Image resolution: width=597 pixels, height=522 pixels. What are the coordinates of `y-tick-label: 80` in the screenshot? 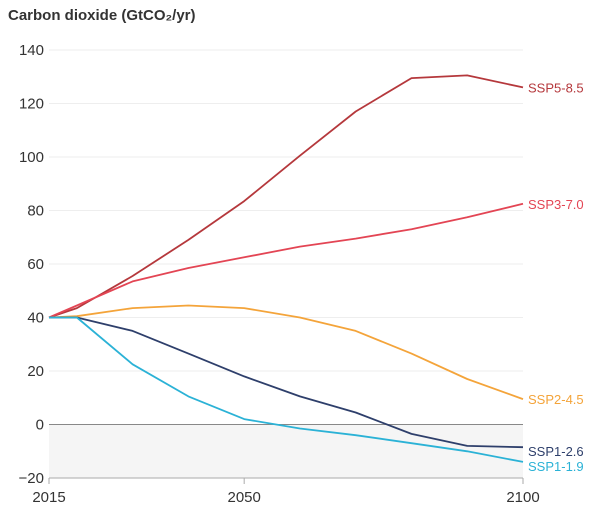 It's located at (35, 211).